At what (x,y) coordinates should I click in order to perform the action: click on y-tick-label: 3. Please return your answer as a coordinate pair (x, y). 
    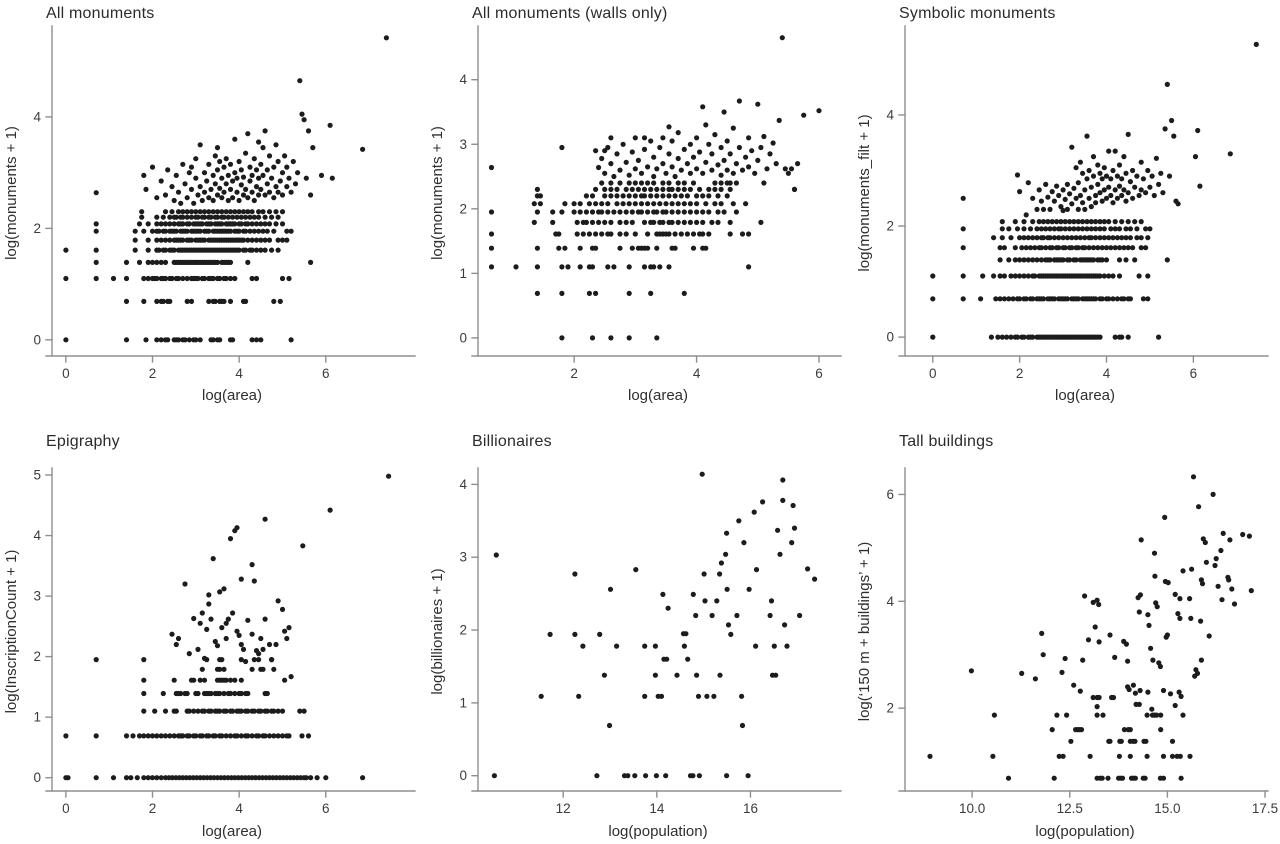
    Looking at the image, I should click on (463, 144).